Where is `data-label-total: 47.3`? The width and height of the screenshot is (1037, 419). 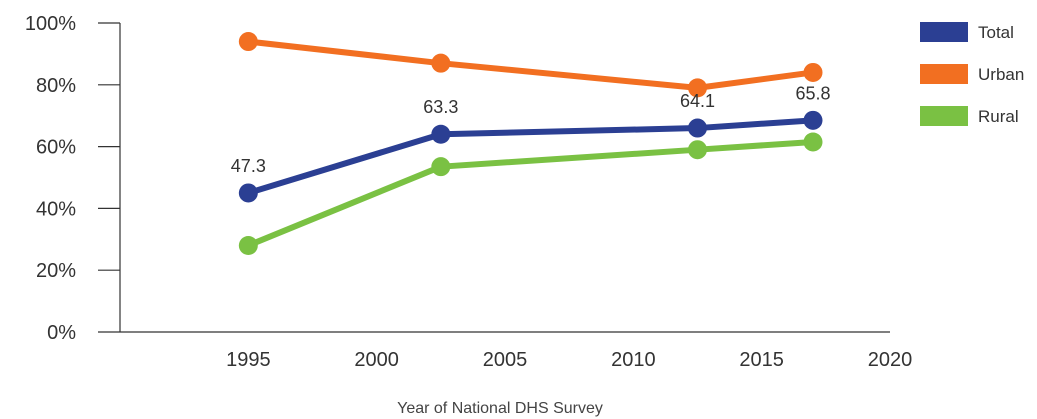 data-label-total: 47.3 is located at coordinates (248, 166).